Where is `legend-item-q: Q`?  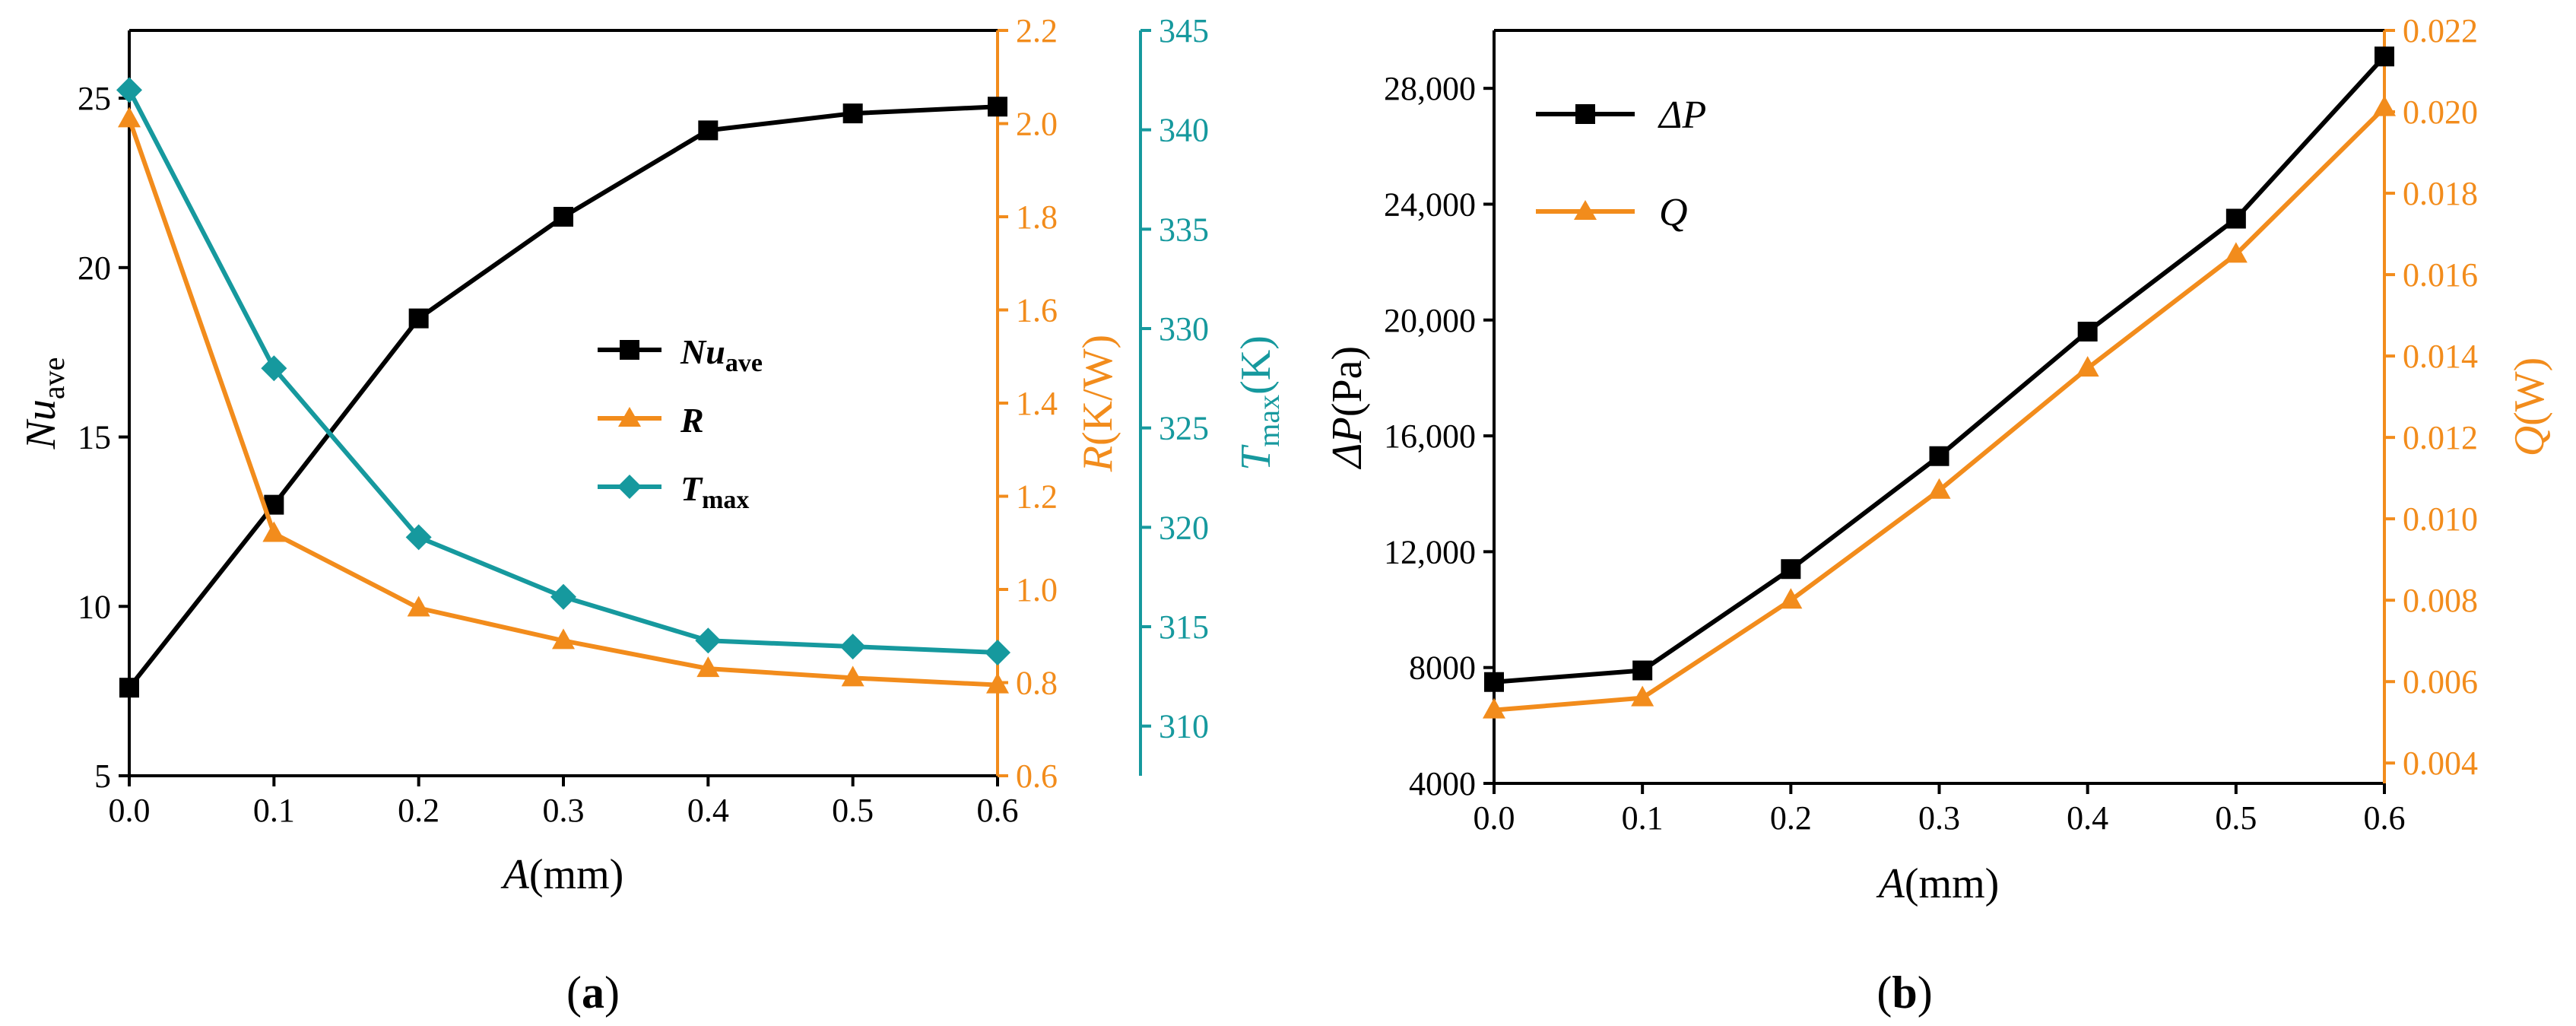
legend-item-q: Q is located at coordinates (1612, 212).